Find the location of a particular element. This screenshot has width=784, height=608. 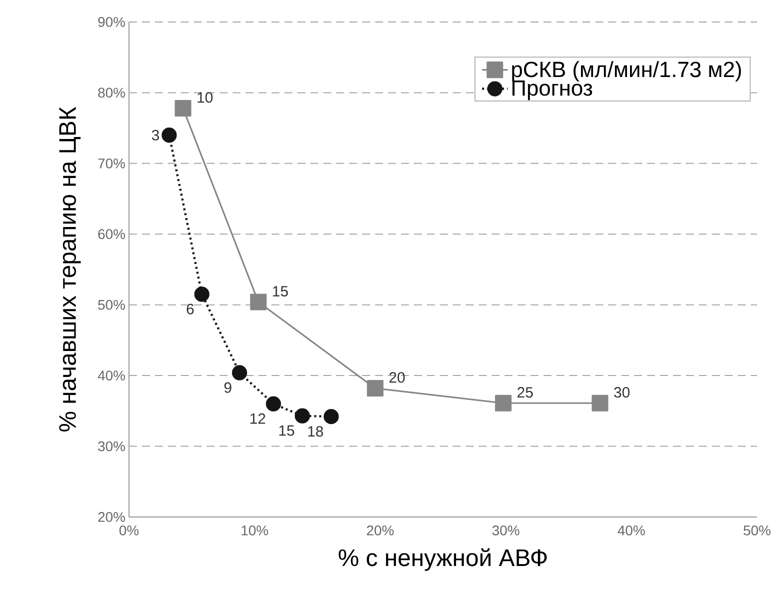

annotation: 18 is located at coordinates (316, 431).